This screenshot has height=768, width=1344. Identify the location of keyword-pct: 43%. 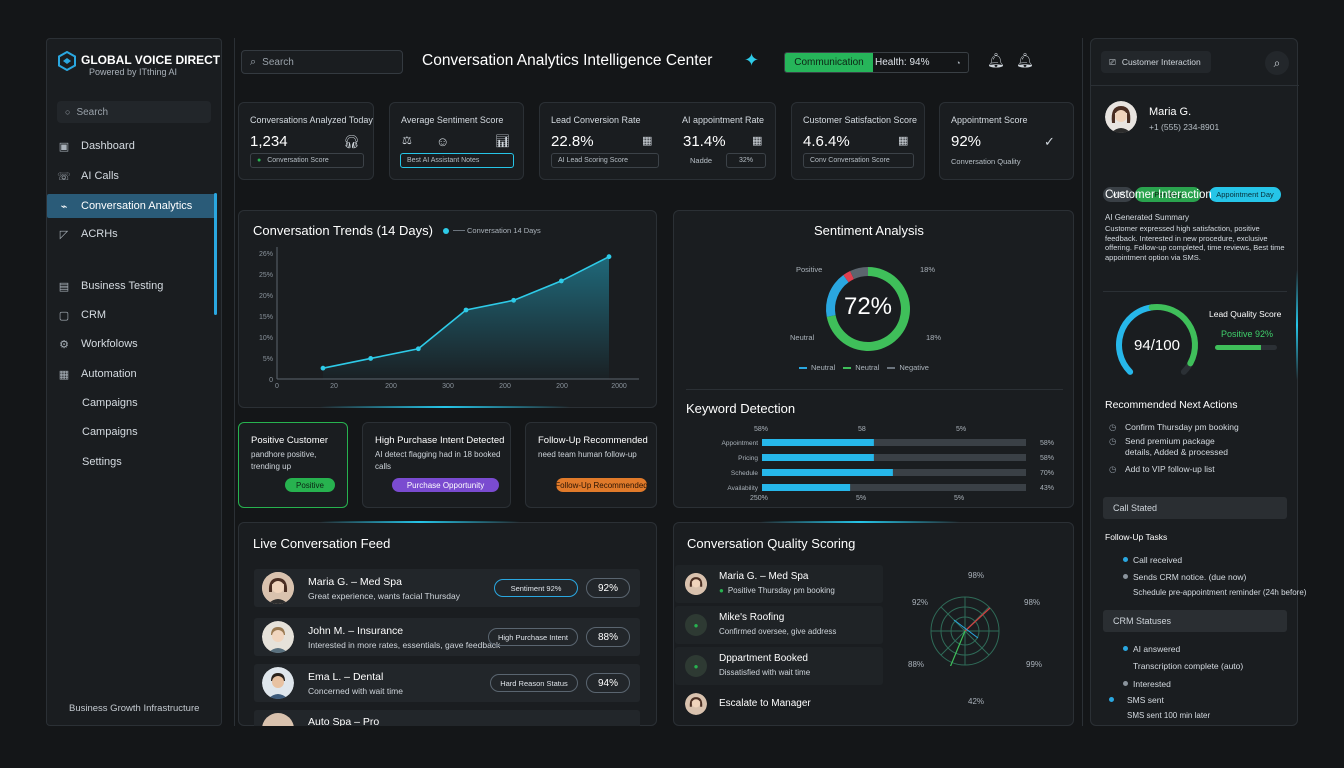
(1047, 488).